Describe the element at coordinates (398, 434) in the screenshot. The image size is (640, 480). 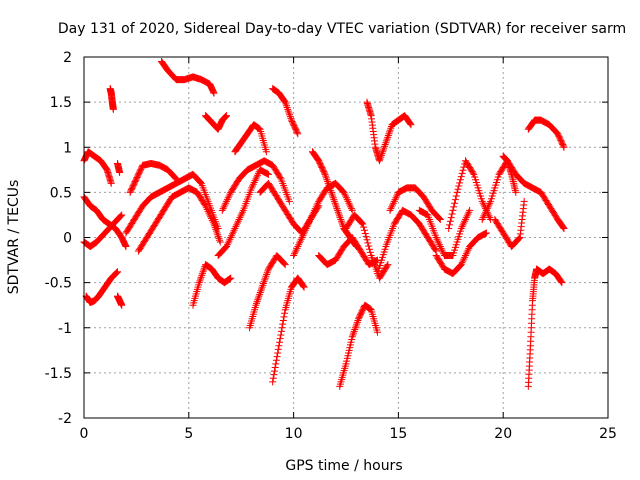
I see `x-tick-label: 15` at that location.